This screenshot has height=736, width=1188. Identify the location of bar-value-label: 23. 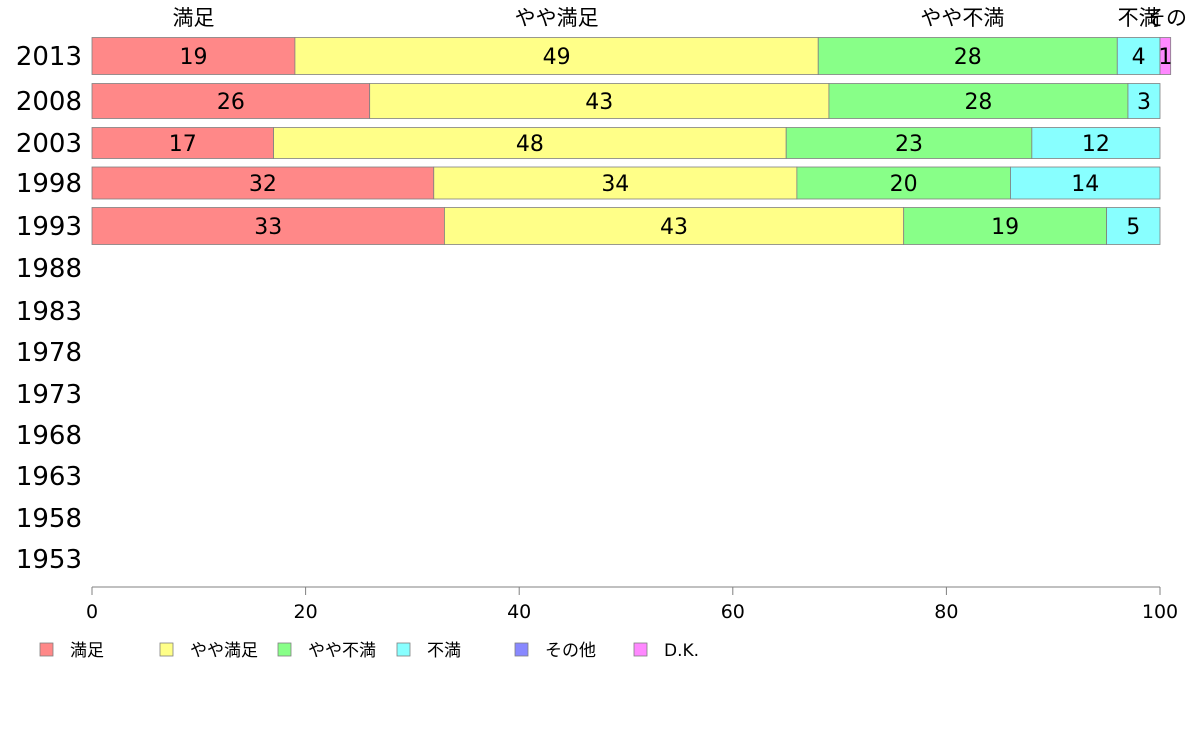
(909, 144).